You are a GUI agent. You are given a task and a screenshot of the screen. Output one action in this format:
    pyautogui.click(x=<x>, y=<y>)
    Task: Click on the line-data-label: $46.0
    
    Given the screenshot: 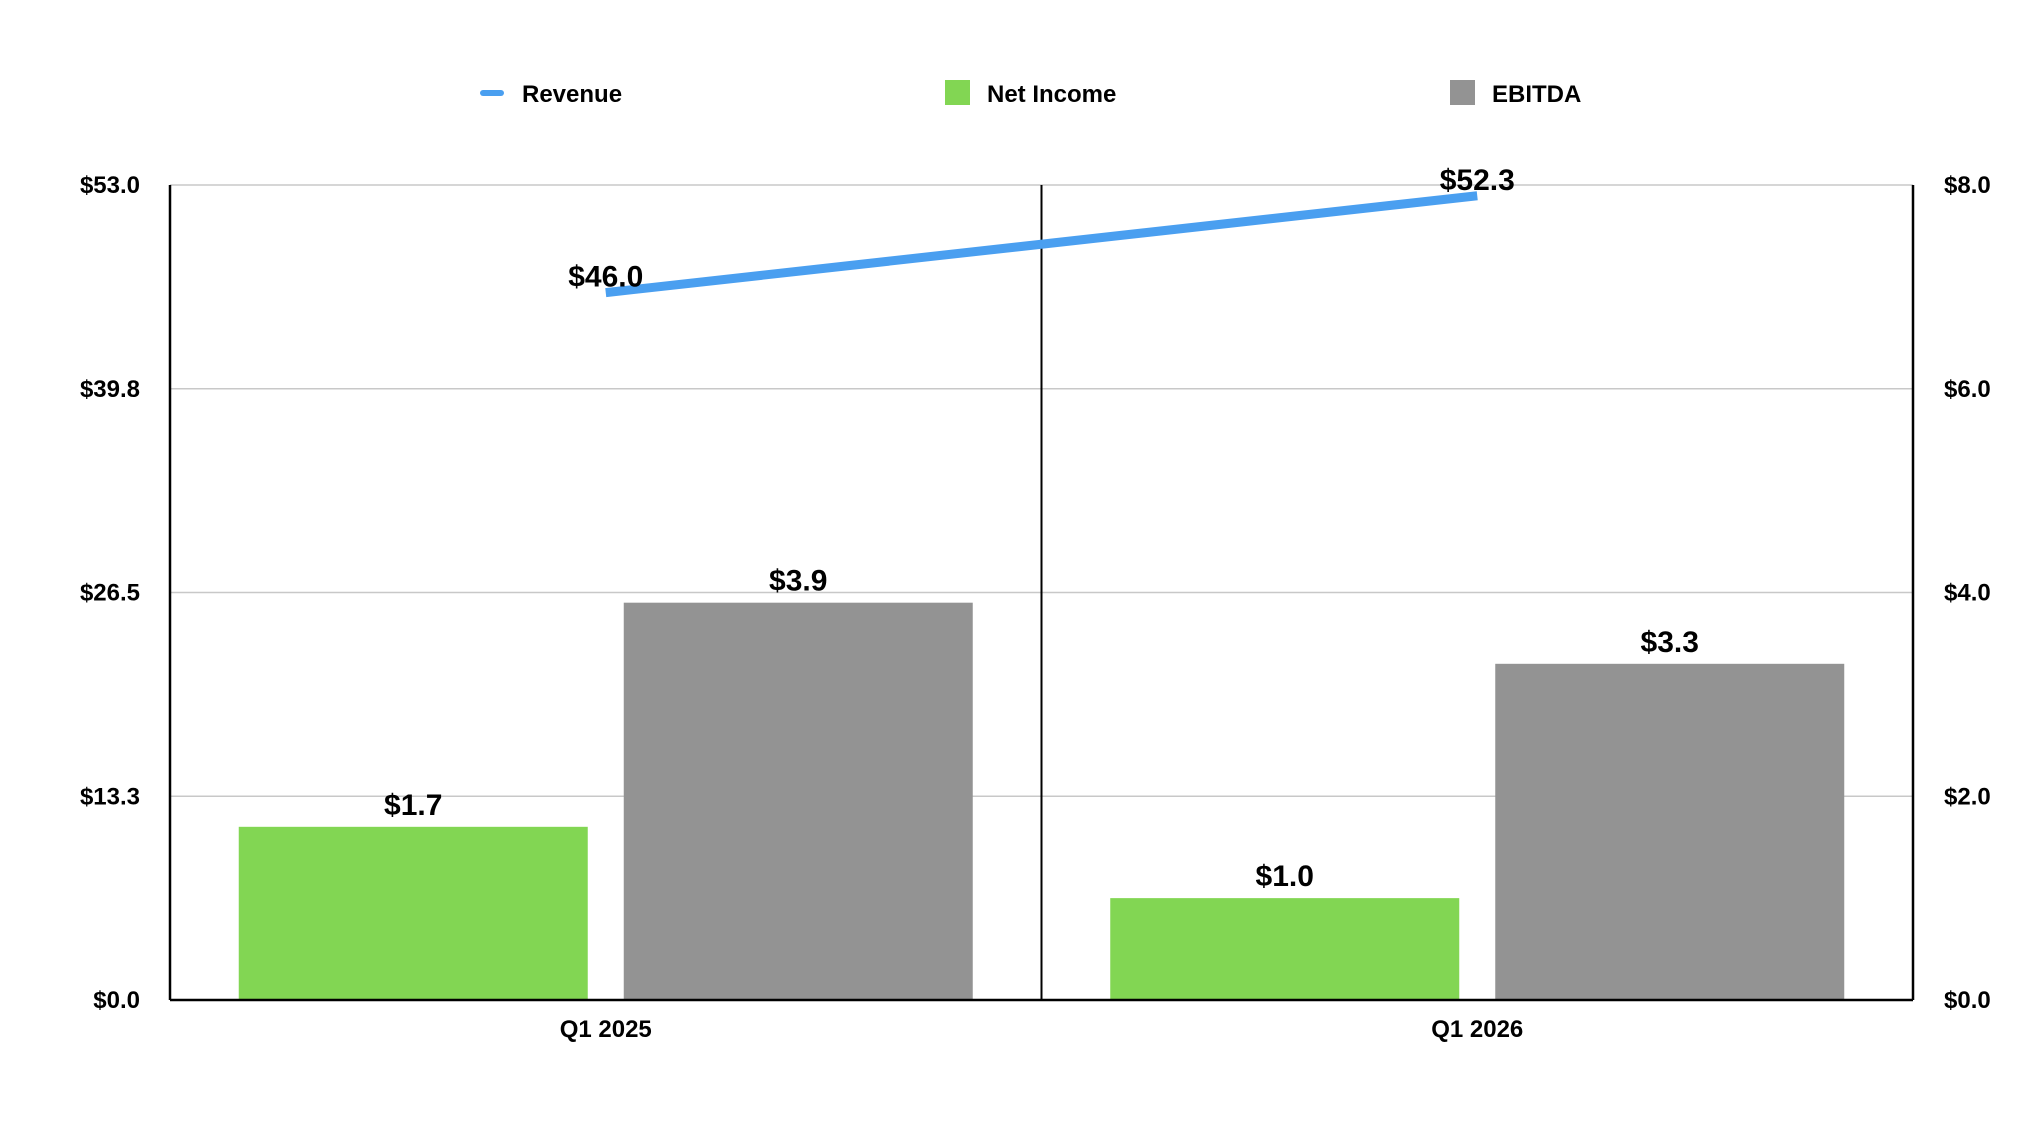 What is the action you would take?
    pyautogui.click(x=605, y=277)
    